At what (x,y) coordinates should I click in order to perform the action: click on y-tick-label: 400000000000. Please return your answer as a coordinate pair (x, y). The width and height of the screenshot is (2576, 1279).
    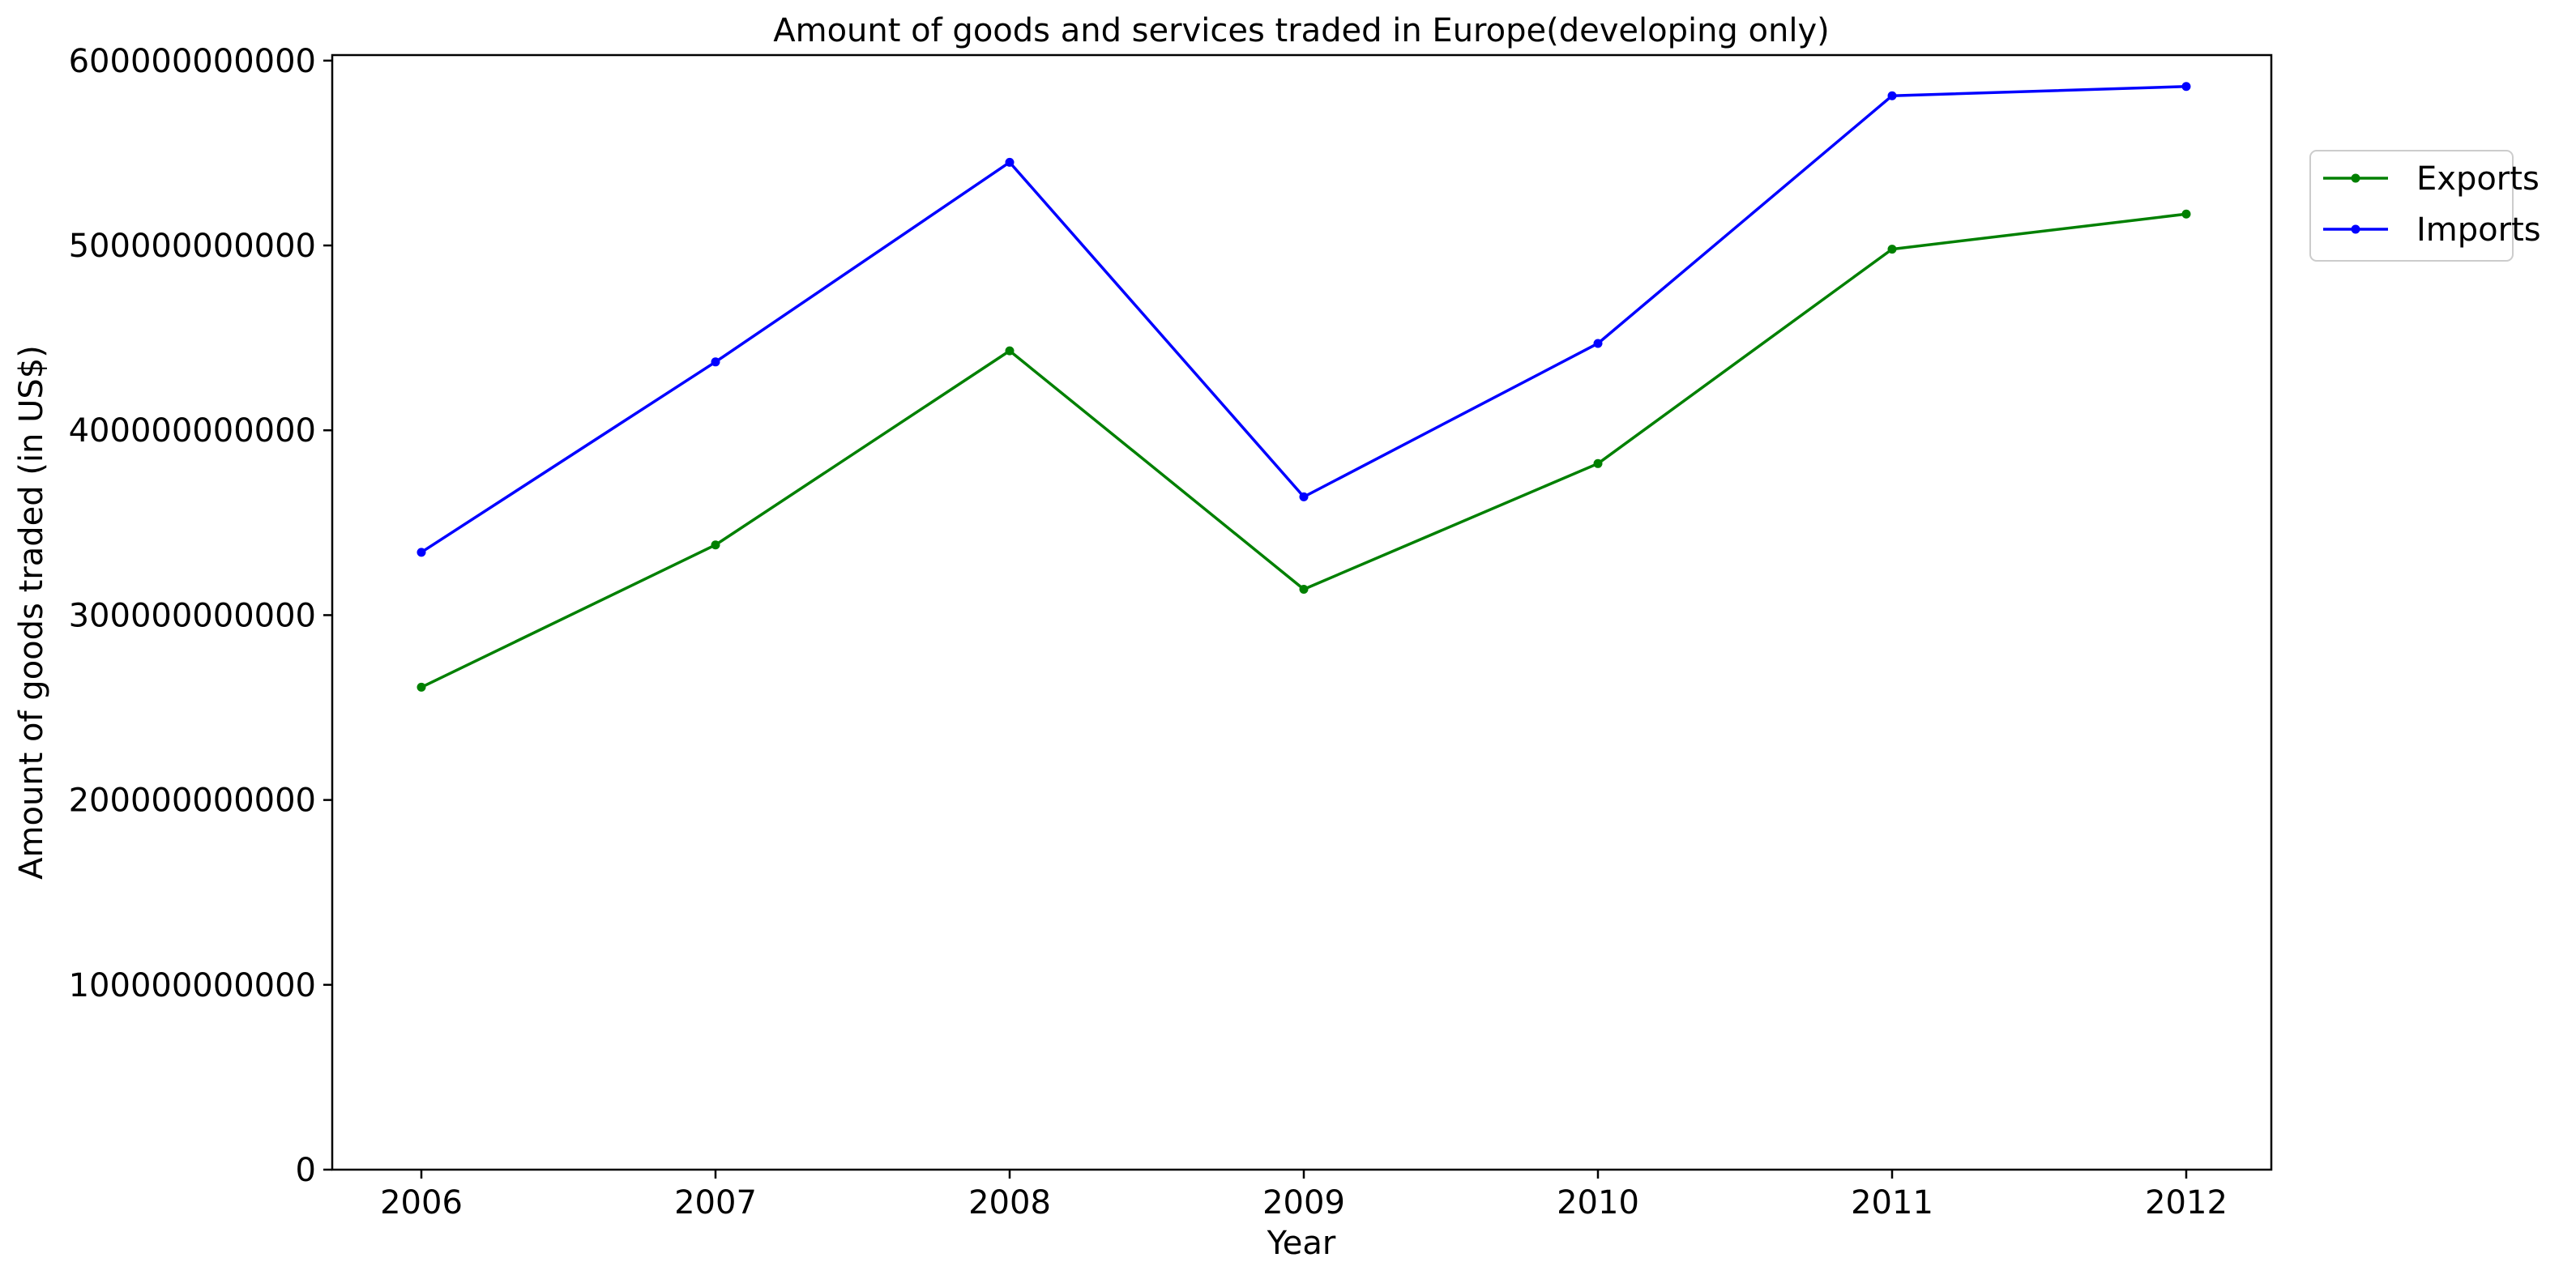
    Looking at the image, I should click on (192, 431).